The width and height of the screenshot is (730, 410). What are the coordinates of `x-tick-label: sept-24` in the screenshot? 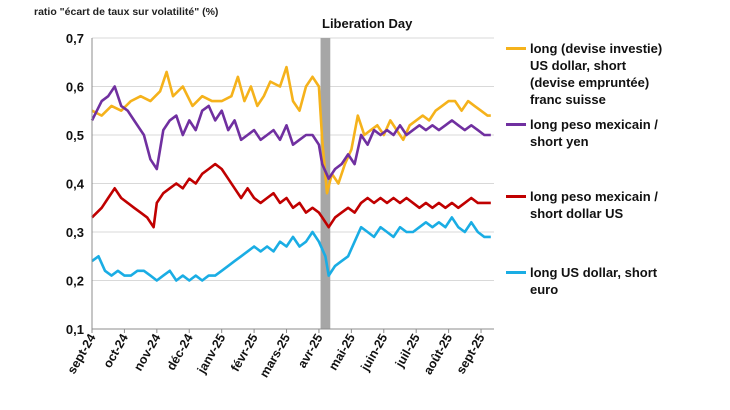 It's located at (82, 353).